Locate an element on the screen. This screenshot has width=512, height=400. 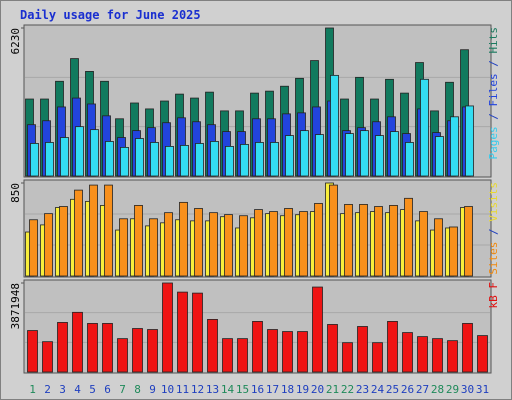
x-tick-label: 2 is located at coordinates (47, 389).